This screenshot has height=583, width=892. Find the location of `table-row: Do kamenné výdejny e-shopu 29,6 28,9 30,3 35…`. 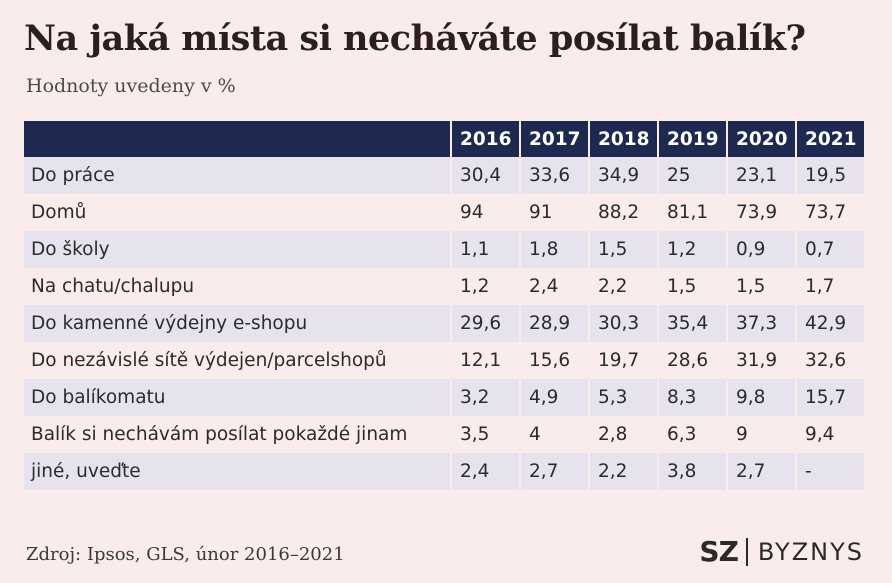

table-row: Do kamenné výdejny e-shopu 29,6 28,9 30,3 35… is located at coordinates (444, 323).